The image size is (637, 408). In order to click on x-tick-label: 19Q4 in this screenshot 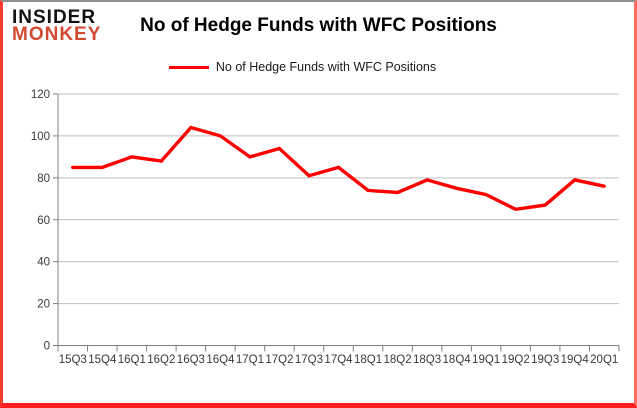, I will do `click(575, 360)`.